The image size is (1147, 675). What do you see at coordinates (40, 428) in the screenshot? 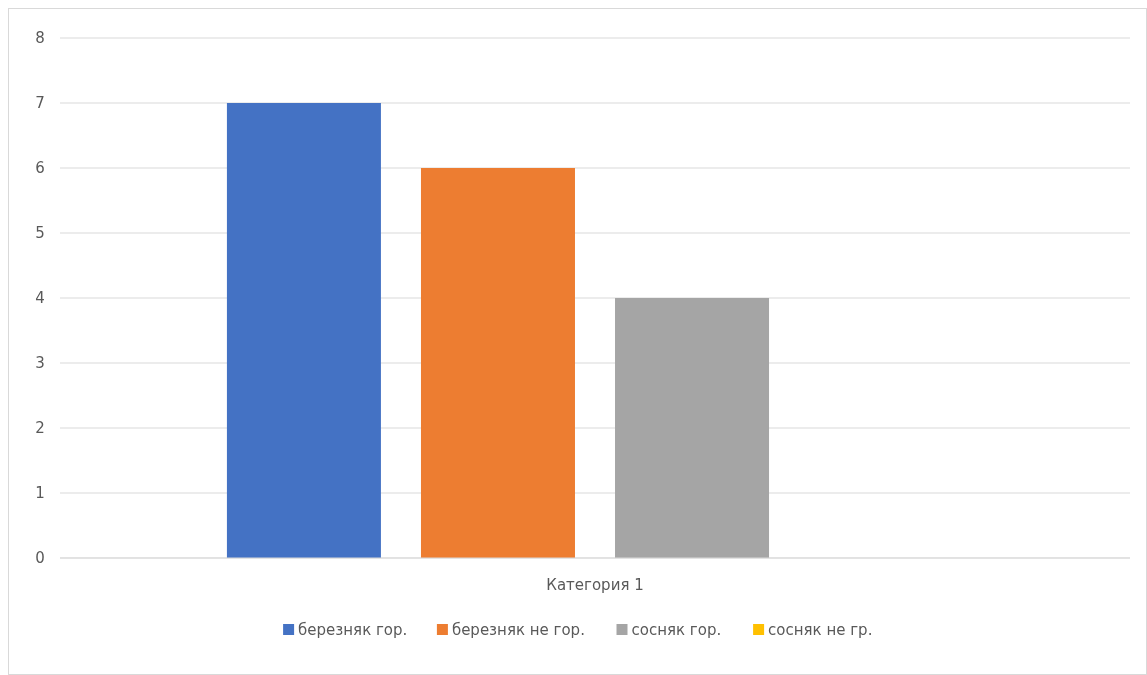
I see `y-tick-label: 2` at bounding box center [40, 428].